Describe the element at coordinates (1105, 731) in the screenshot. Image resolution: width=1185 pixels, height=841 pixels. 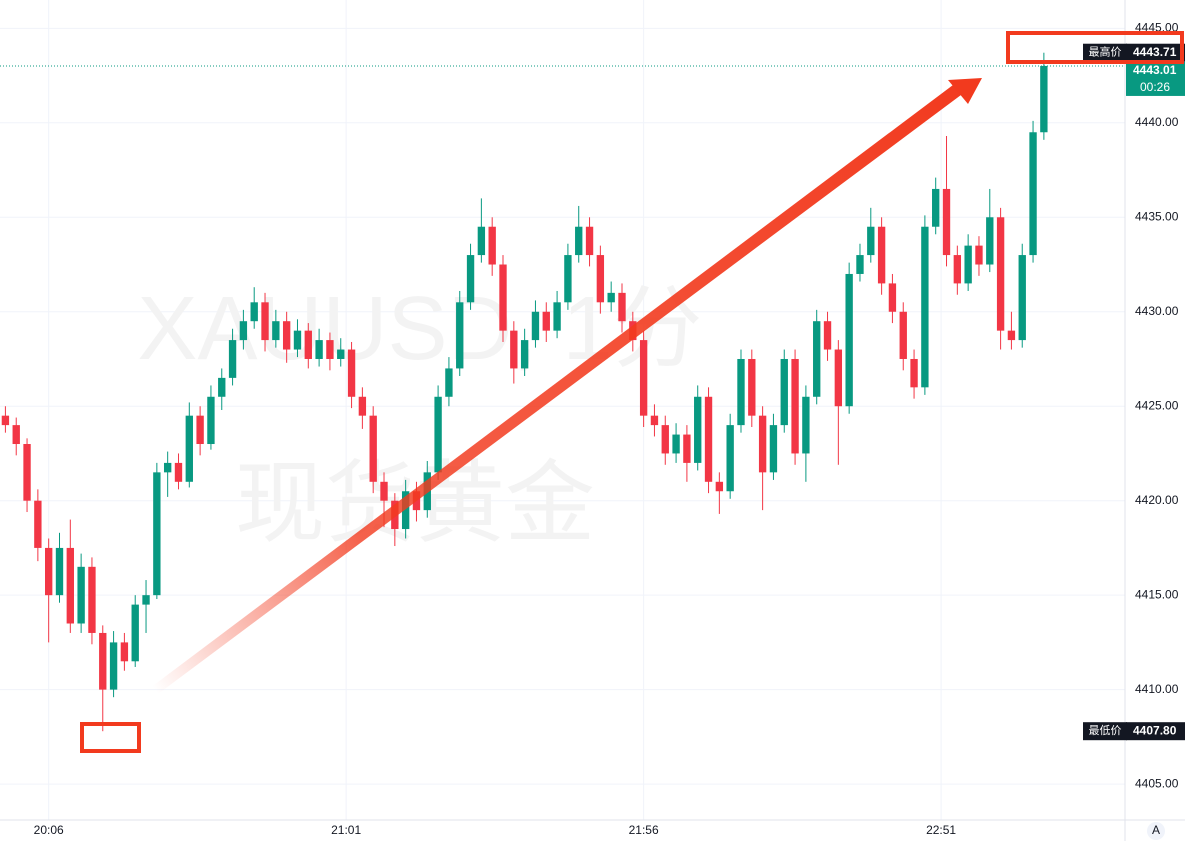
I see `low-name-box` at that location.